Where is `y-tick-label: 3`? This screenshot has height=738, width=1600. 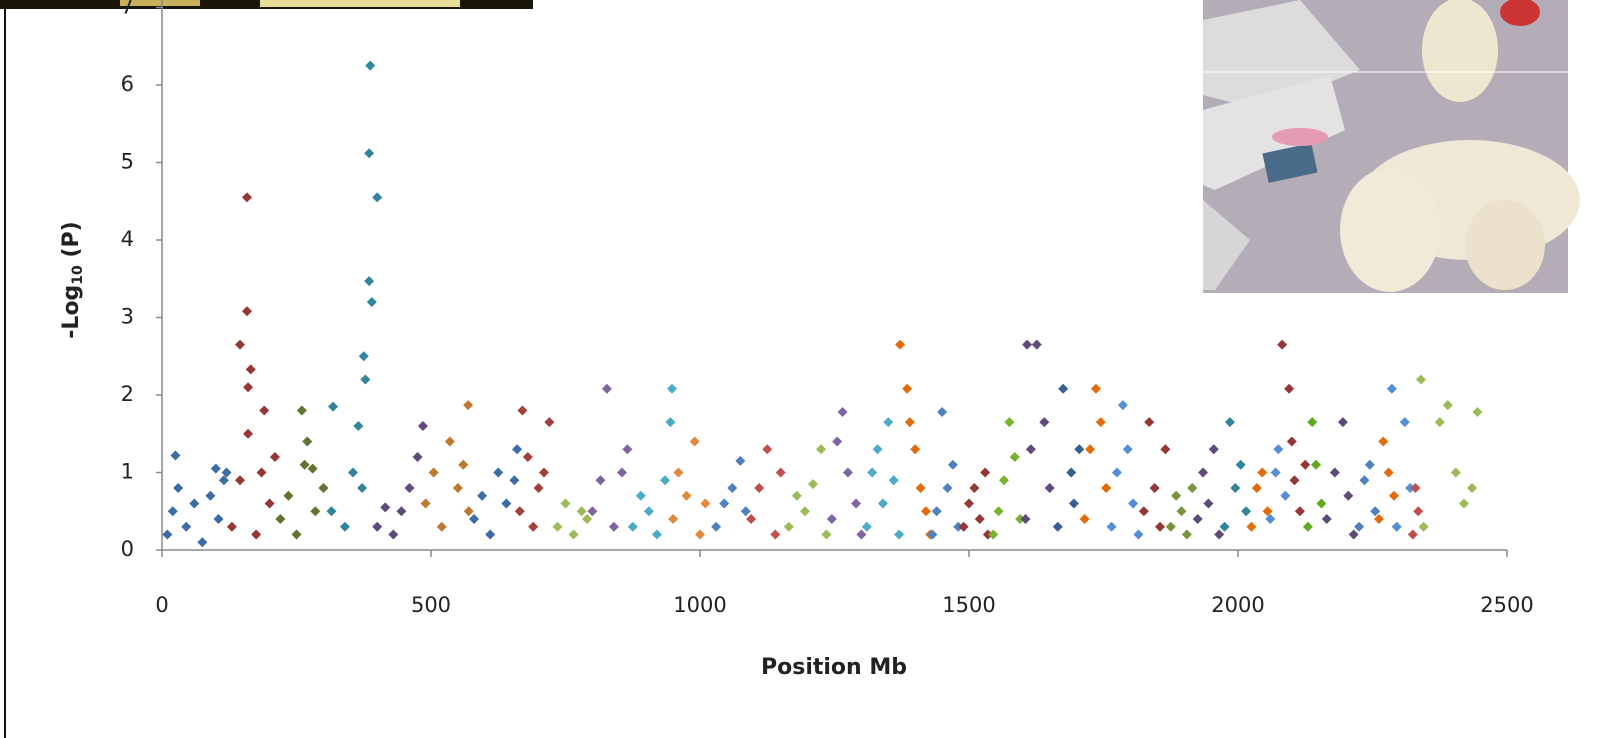 y-tick-label: 3 is located at coordinates (127, 317).